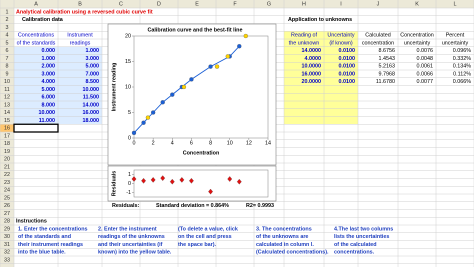  What do you see at coordinates (50, 245) in the screenshot?
I see `instruction-text: their instrument readings` at bounding box center [50, 245].